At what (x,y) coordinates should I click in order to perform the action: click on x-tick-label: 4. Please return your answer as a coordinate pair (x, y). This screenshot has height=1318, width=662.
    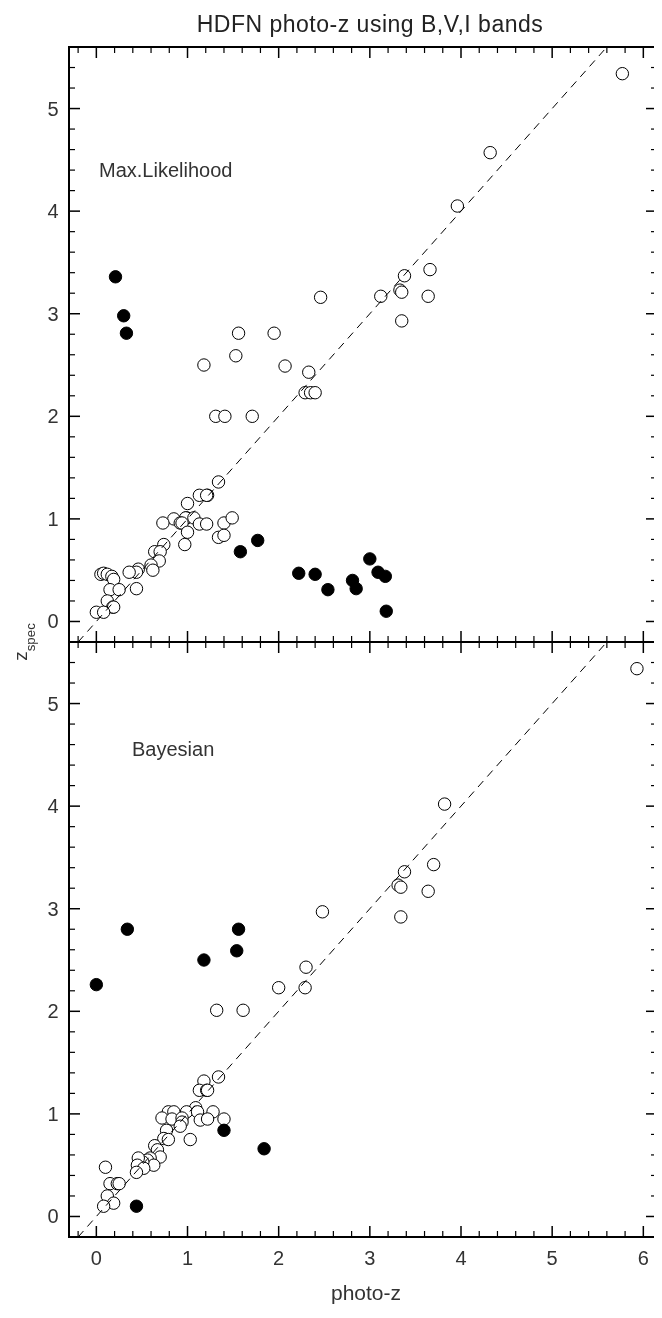
    Looking at the image, I should click on (461, 1258).